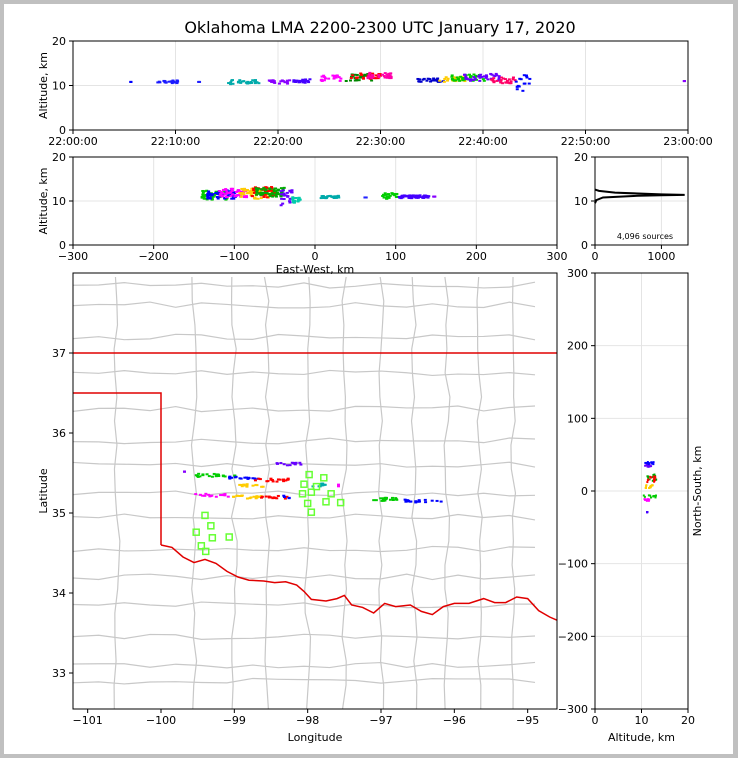  Describe the element at coordinates (73, 256) in the screenshot. I see `x-tick-label: −300` at that location.